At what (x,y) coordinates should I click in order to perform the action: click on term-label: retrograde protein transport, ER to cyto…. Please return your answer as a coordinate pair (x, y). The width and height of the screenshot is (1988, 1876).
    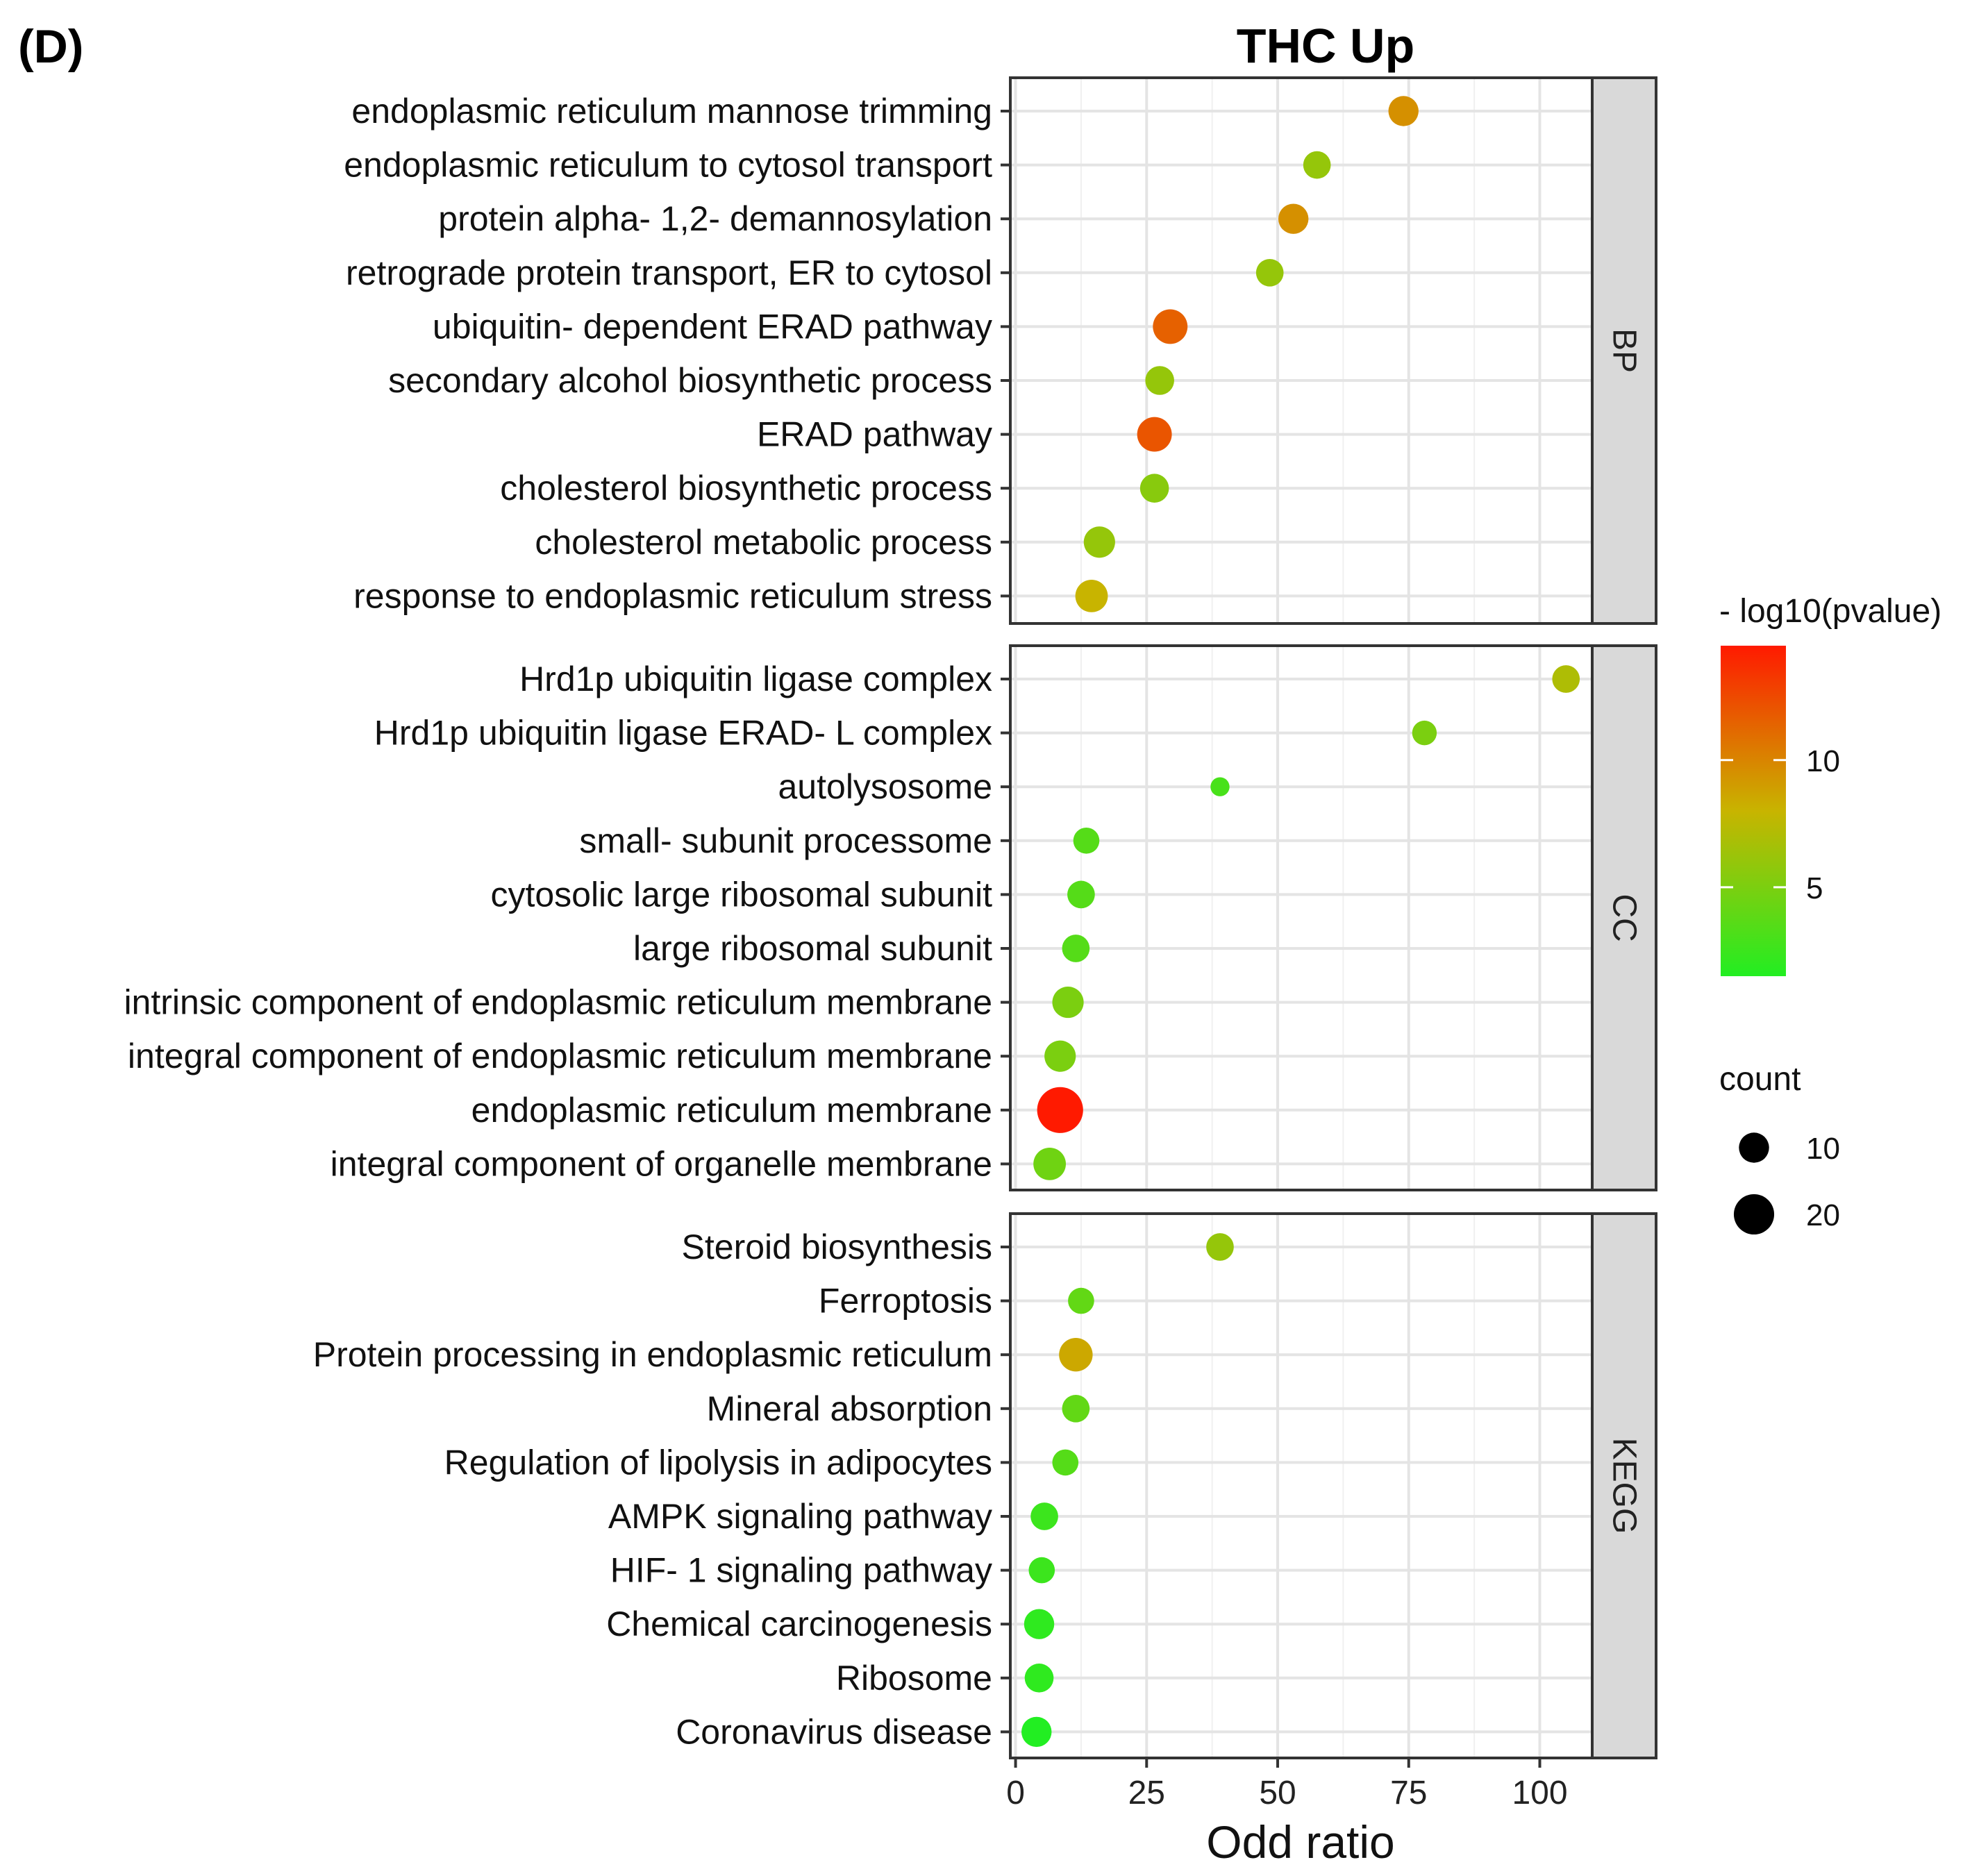
    Looking at the image, I should click on (669, 272).